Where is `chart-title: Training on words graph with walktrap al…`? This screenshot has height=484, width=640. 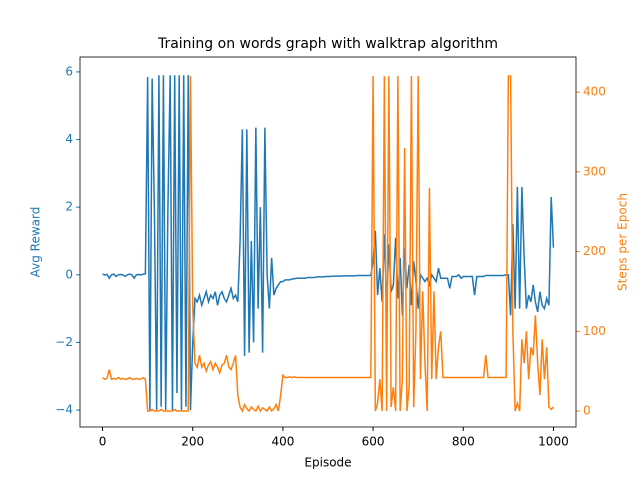 chart-title: Training on words graph with walktrap al… is located at coordinates (327, 44).